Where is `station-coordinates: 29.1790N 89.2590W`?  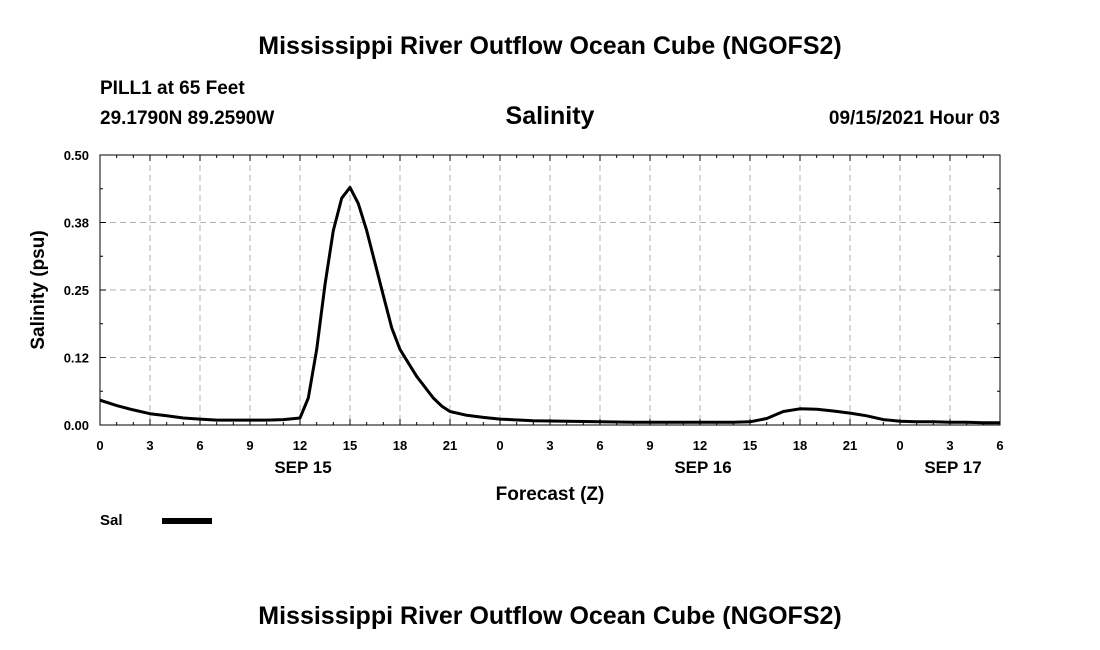 station-coordinates: 29.1790N 89.2590W is located at coordinates (187, 118).